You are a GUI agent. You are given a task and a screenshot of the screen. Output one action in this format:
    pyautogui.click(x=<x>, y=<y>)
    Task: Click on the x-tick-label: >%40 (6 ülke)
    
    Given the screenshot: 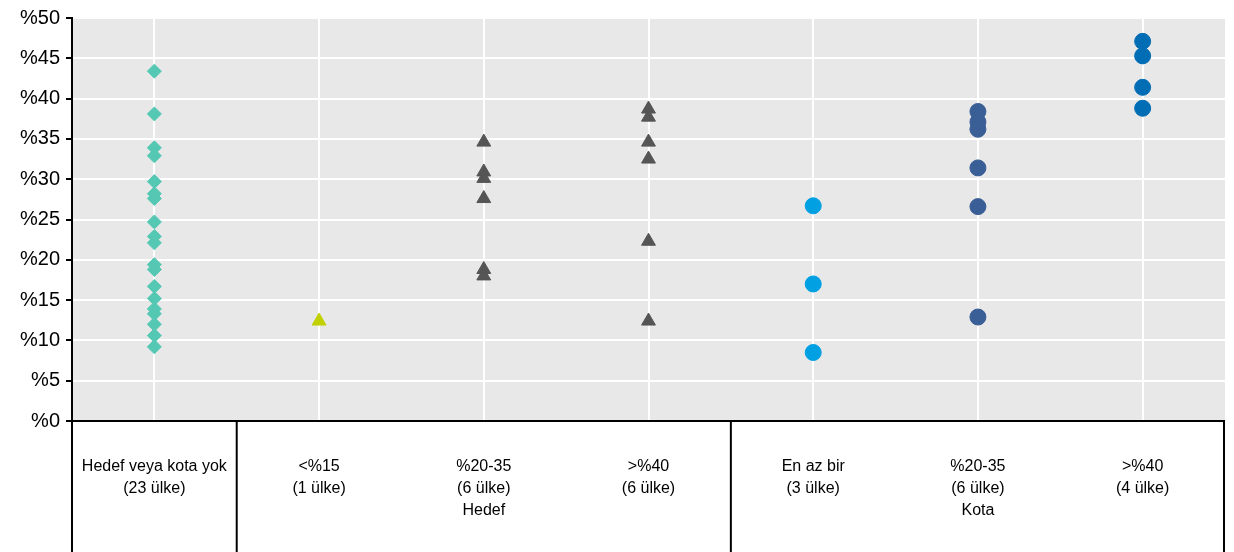 What is the action you would take?
    pyautogui.click(x=648, y=477)
    